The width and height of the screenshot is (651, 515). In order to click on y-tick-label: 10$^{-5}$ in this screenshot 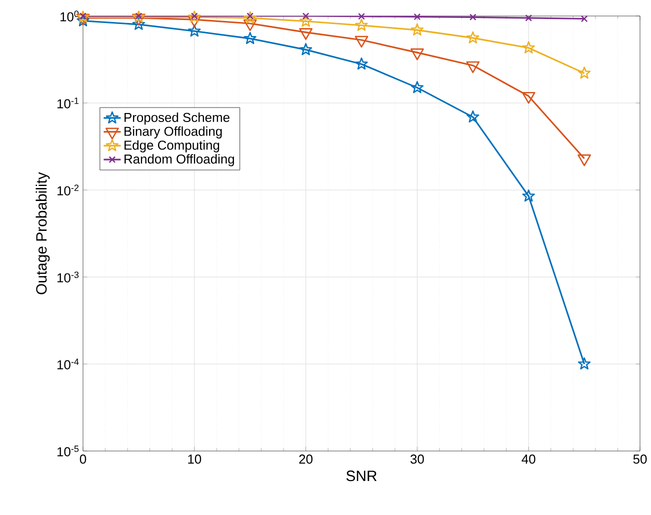, I will do `click(68, 451)`.